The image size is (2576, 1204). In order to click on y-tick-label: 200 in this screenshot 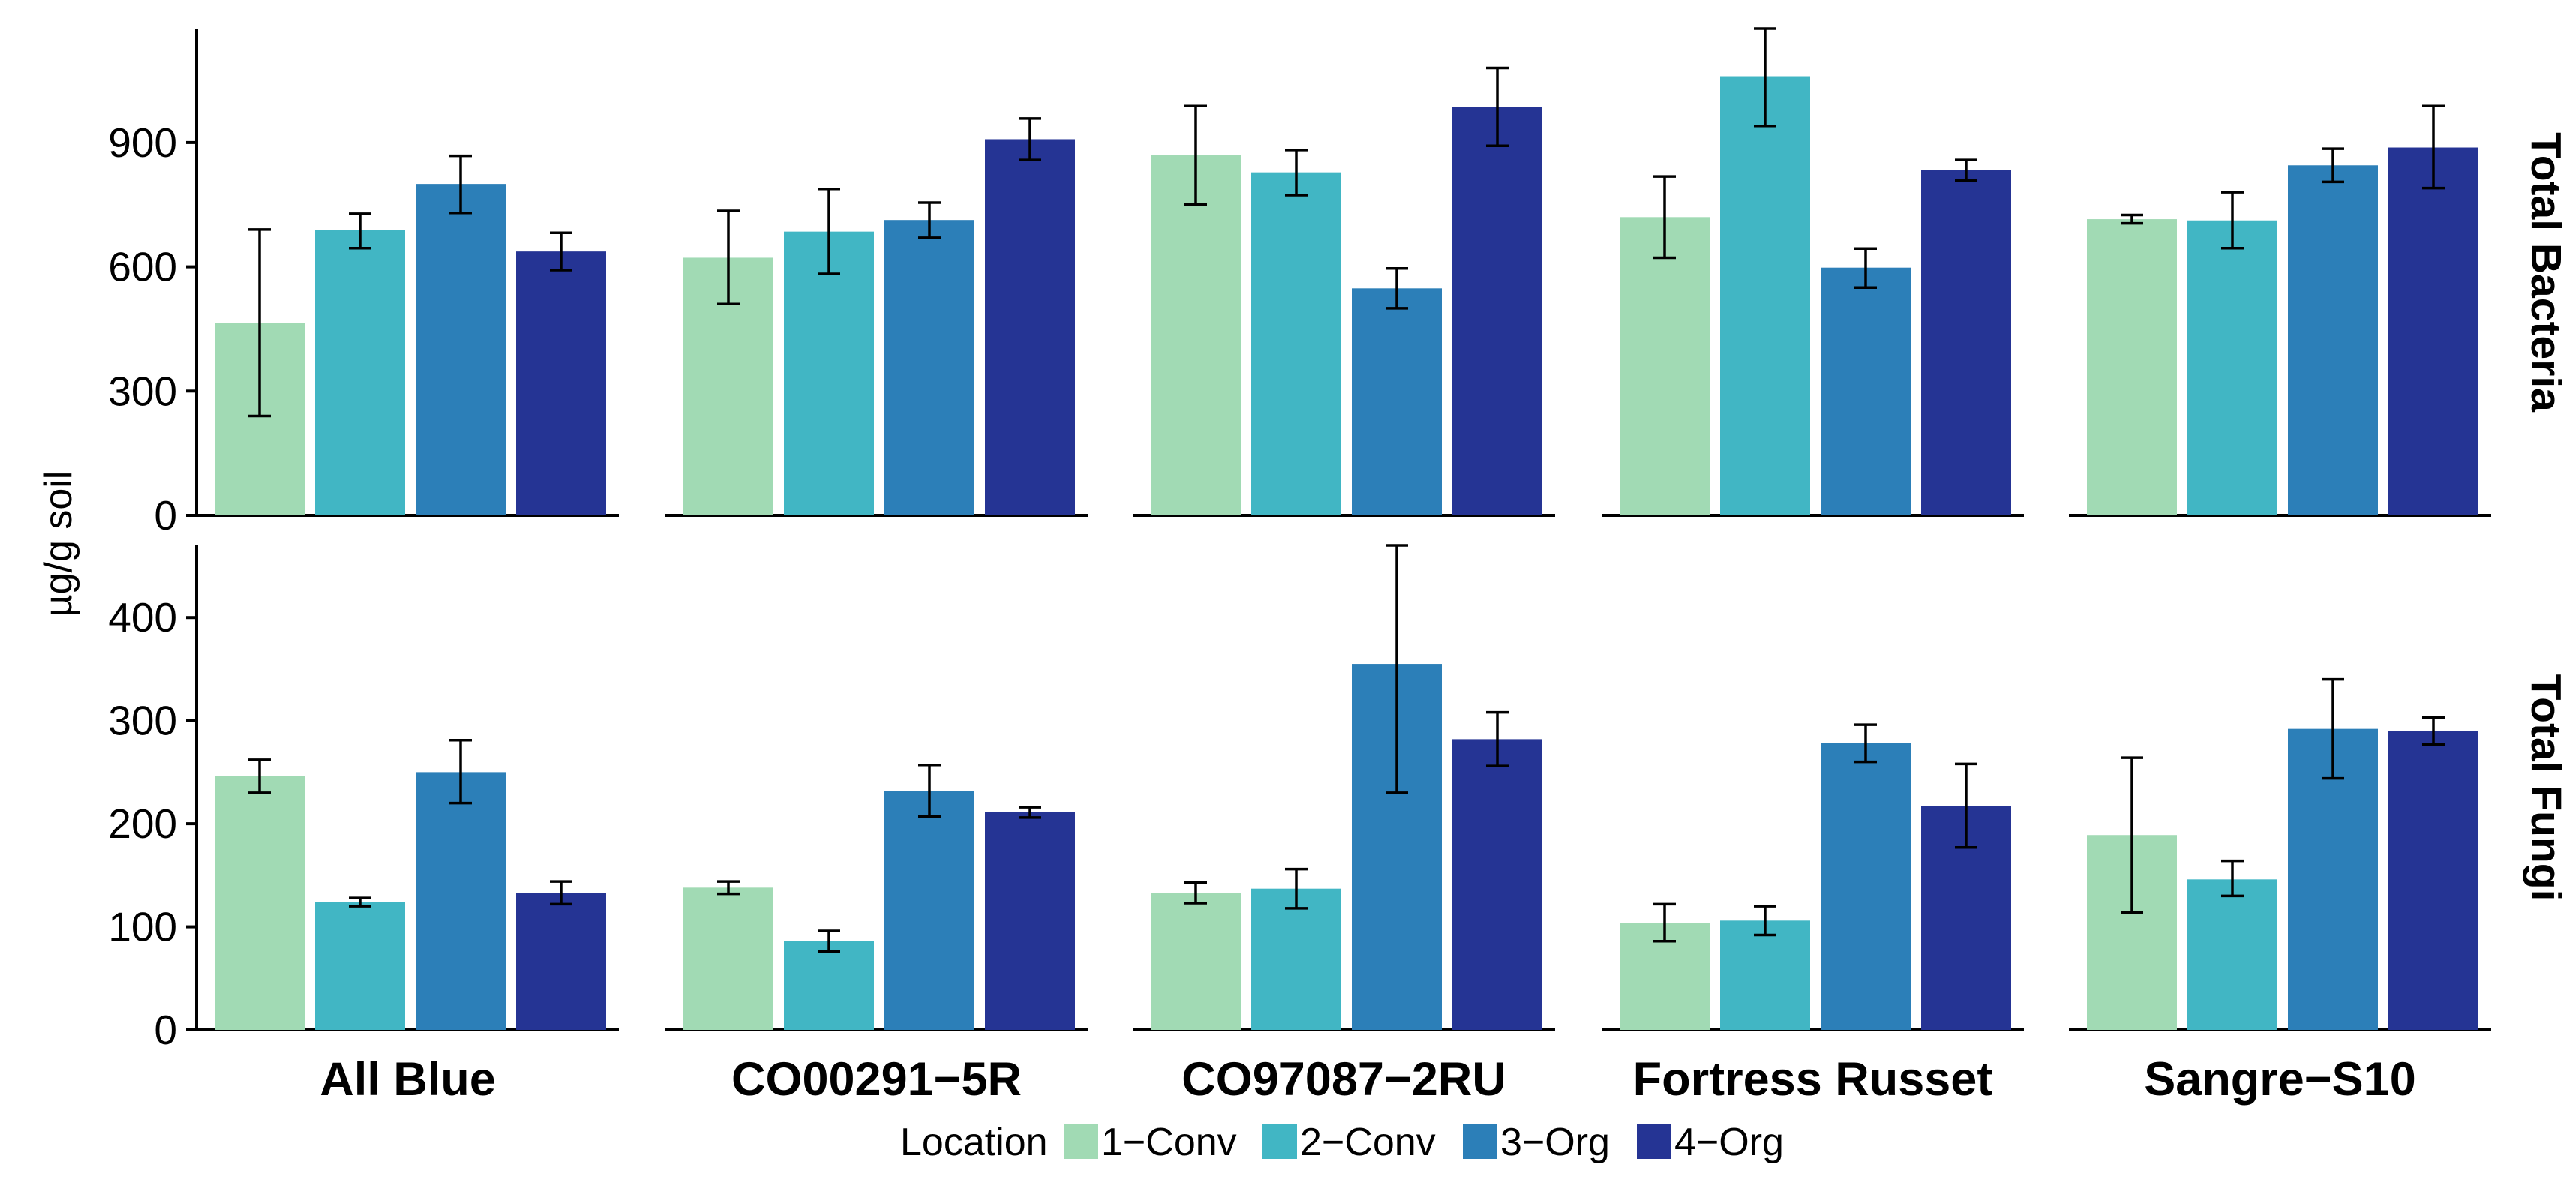, I will do `click(142, 824)`.